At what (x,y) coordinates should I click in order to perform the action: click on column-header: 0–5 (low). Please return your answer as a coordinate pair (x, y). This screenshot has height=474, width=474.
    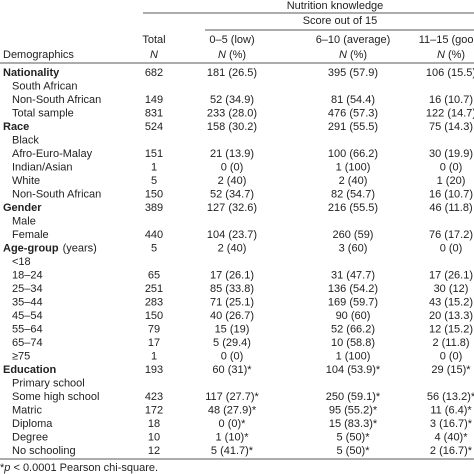
    Looking at the image, I should click on (231, 40).